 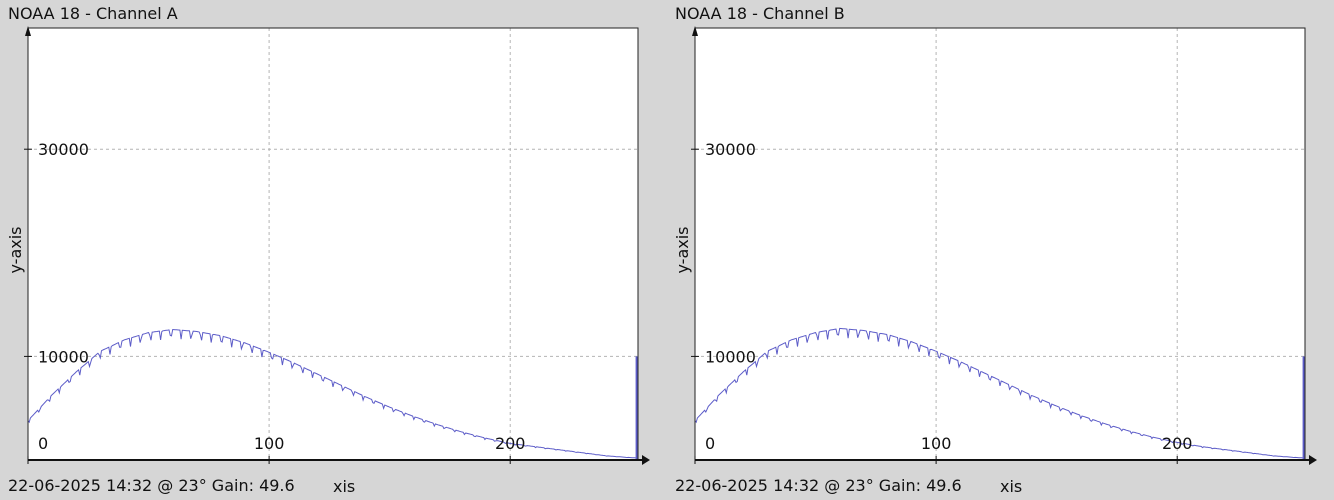 What do you see at coordinates (93, 13) in the screenshot?
I see `chart-title: NOAA 18 - Channel A` at bounding box center [93, 13].